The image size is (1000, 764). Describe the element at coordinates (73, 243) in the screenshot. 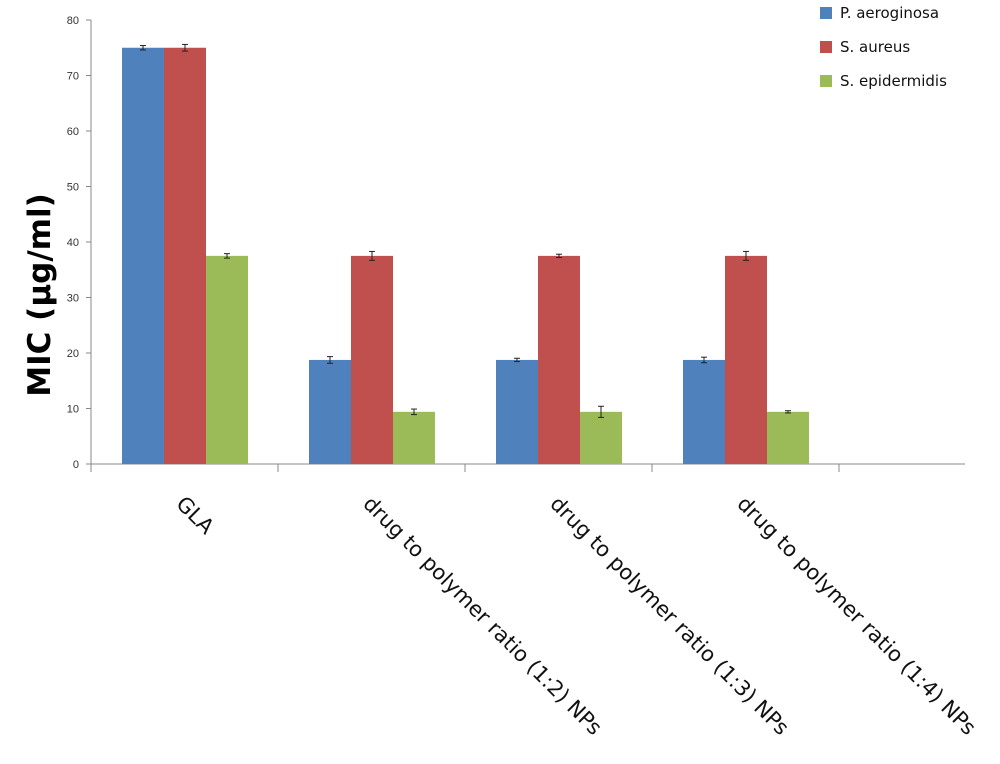

I see `y-tick-label: 40` at that location.